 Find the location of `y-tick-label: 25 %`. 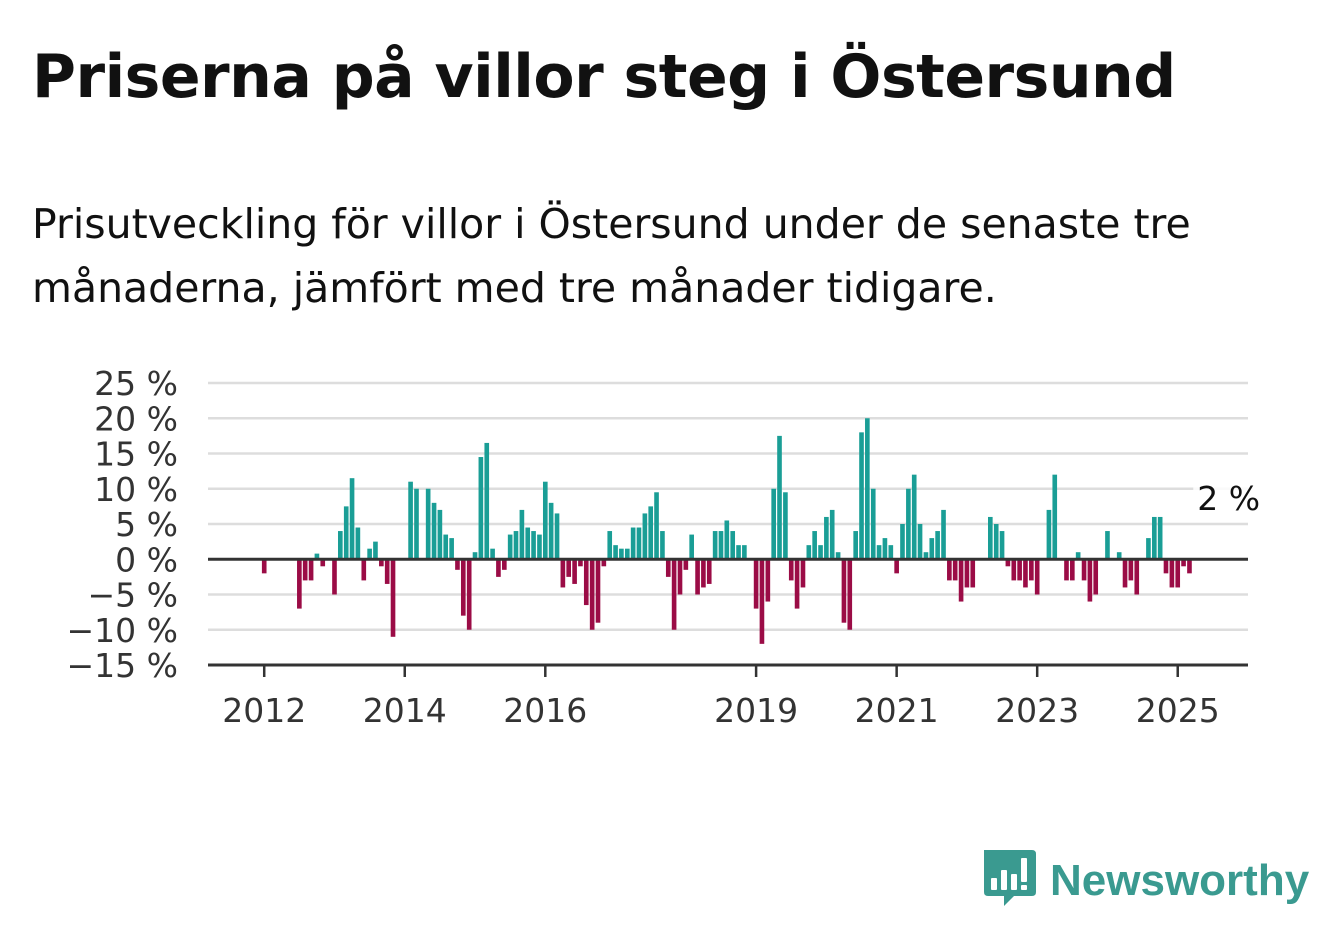

y-tick-label: 25 % is located at coordinates (136, 383).